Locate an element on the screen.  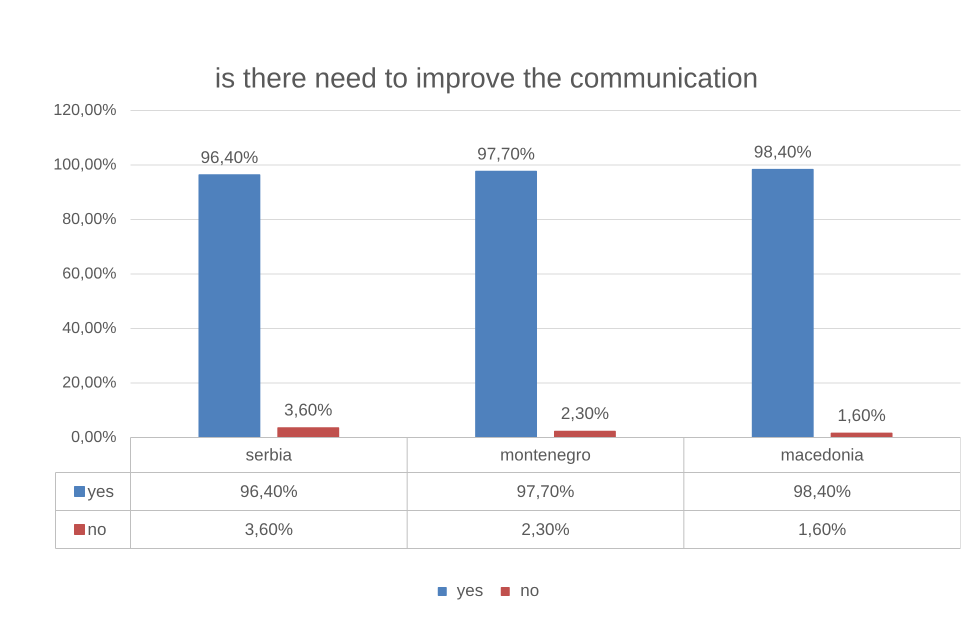
x-tick-label: montenegro is located at coordinates (545, 455).